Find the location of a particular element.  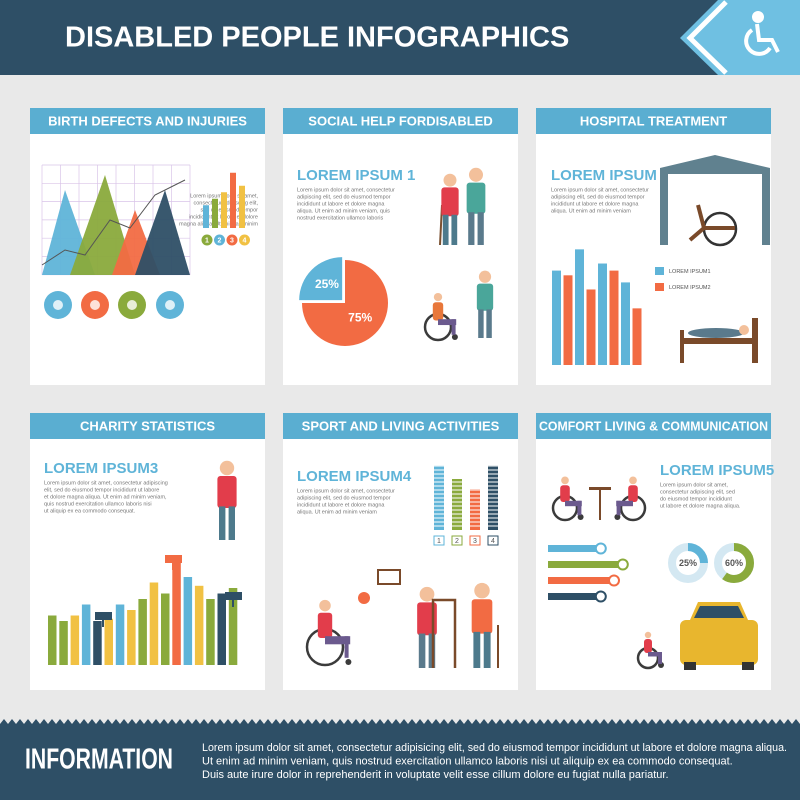

footer-bar is located at coordinates (400, 759).